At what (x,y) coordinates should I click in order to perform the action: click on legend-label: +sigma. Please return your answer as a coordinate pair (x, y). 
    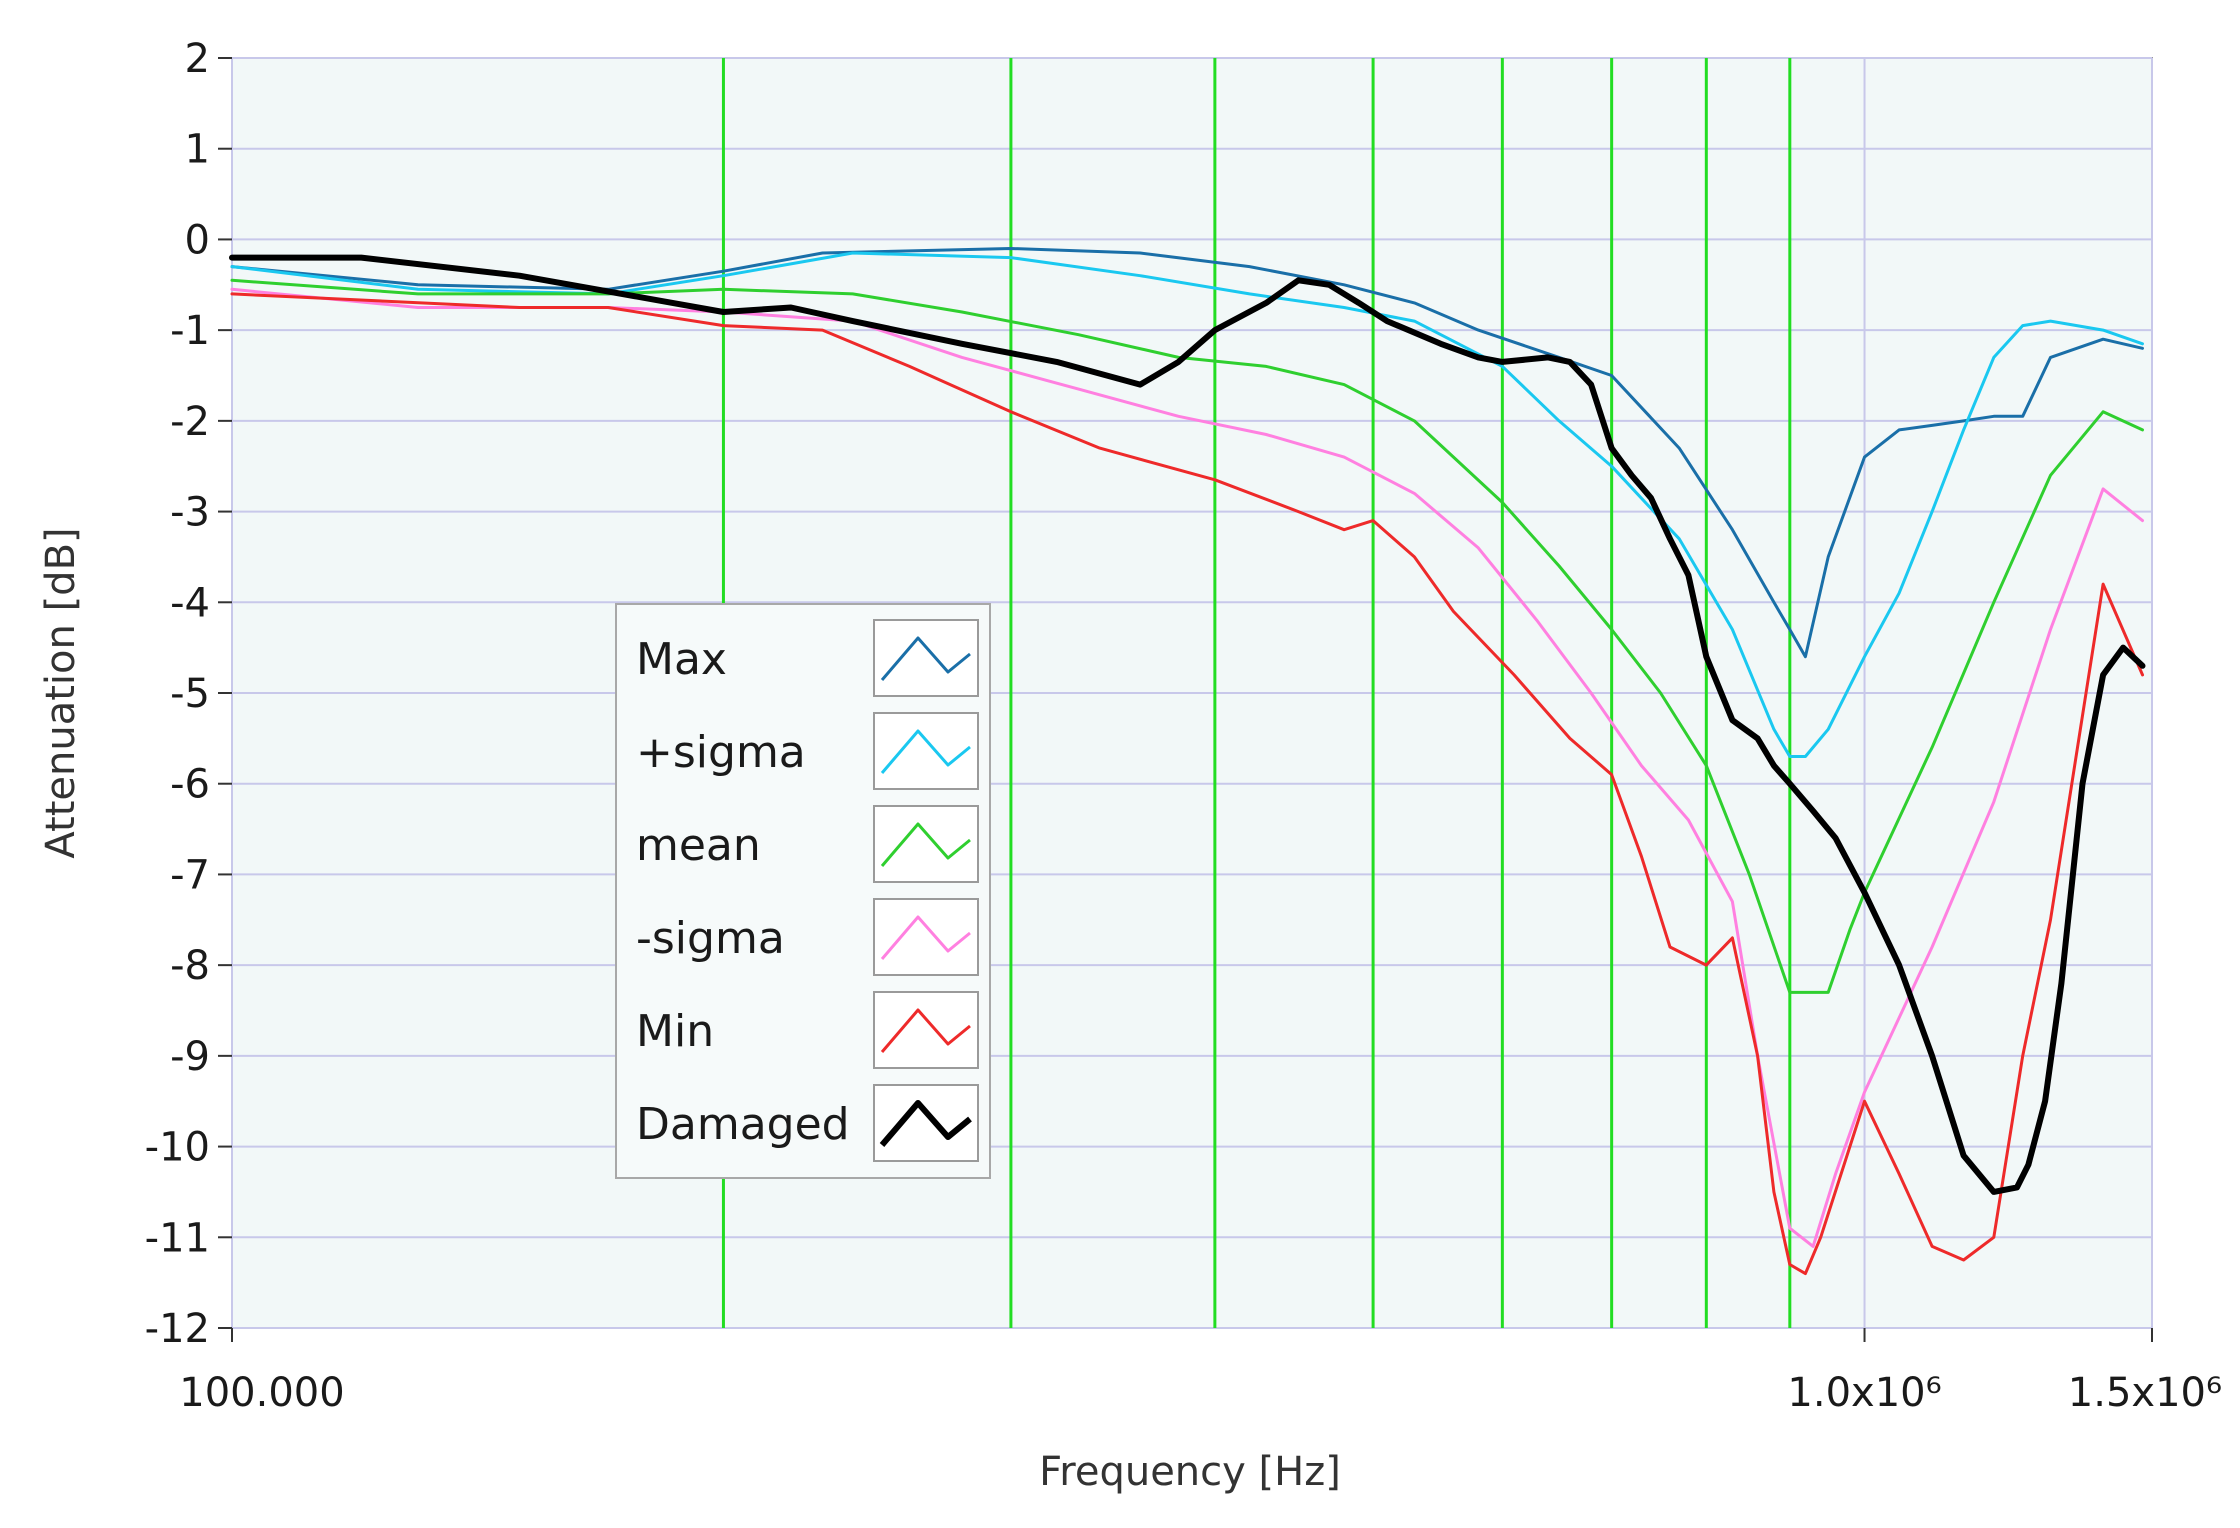
    Looking at the image, I should click on (721, 752).